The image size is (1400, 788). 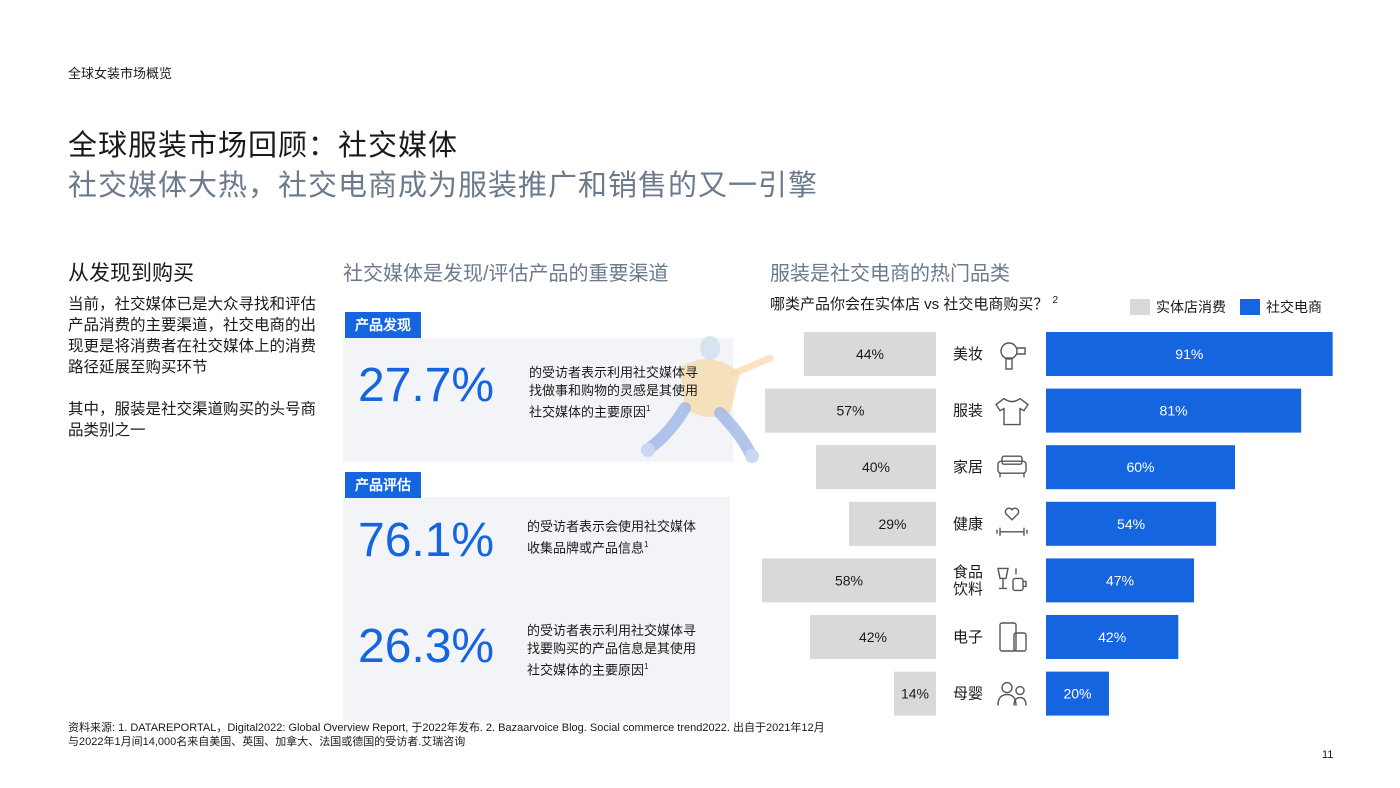 What do you see at coordinates (646, 666) in the screenshot?
I see `evaluation-desc-2-sup: 1` at bounding box center [646, 666].